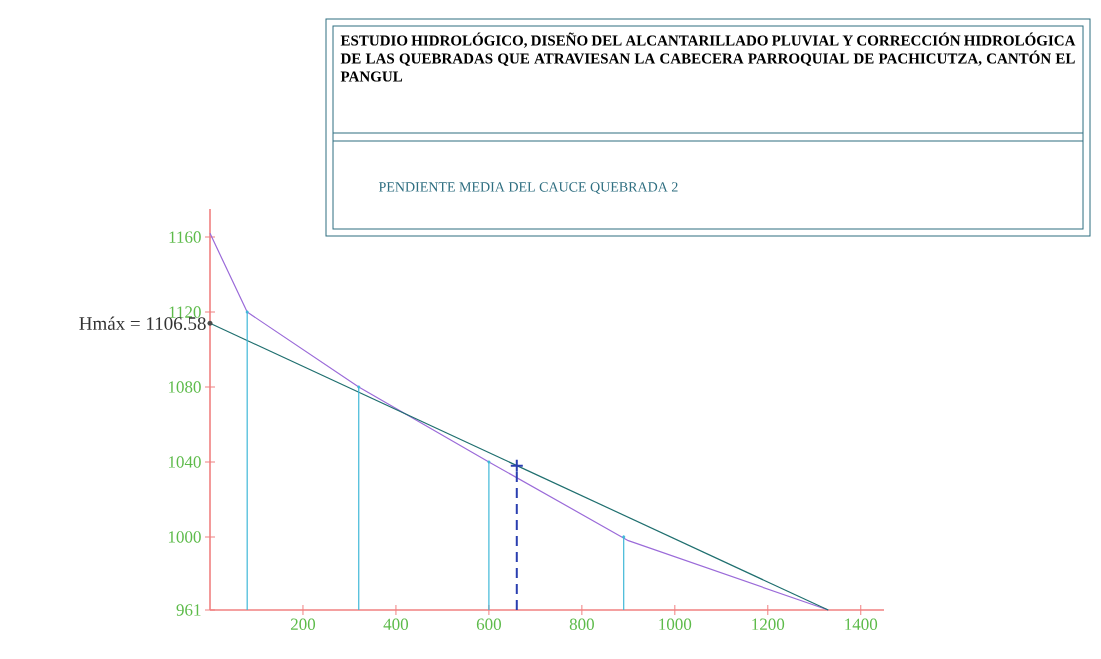  Describe the element at coordinates (528, 188) in the screenshot. I see `chart-subtitle: PENDIENTE MEDIA DEL CAUCE QUEBRADA 2` at that location.